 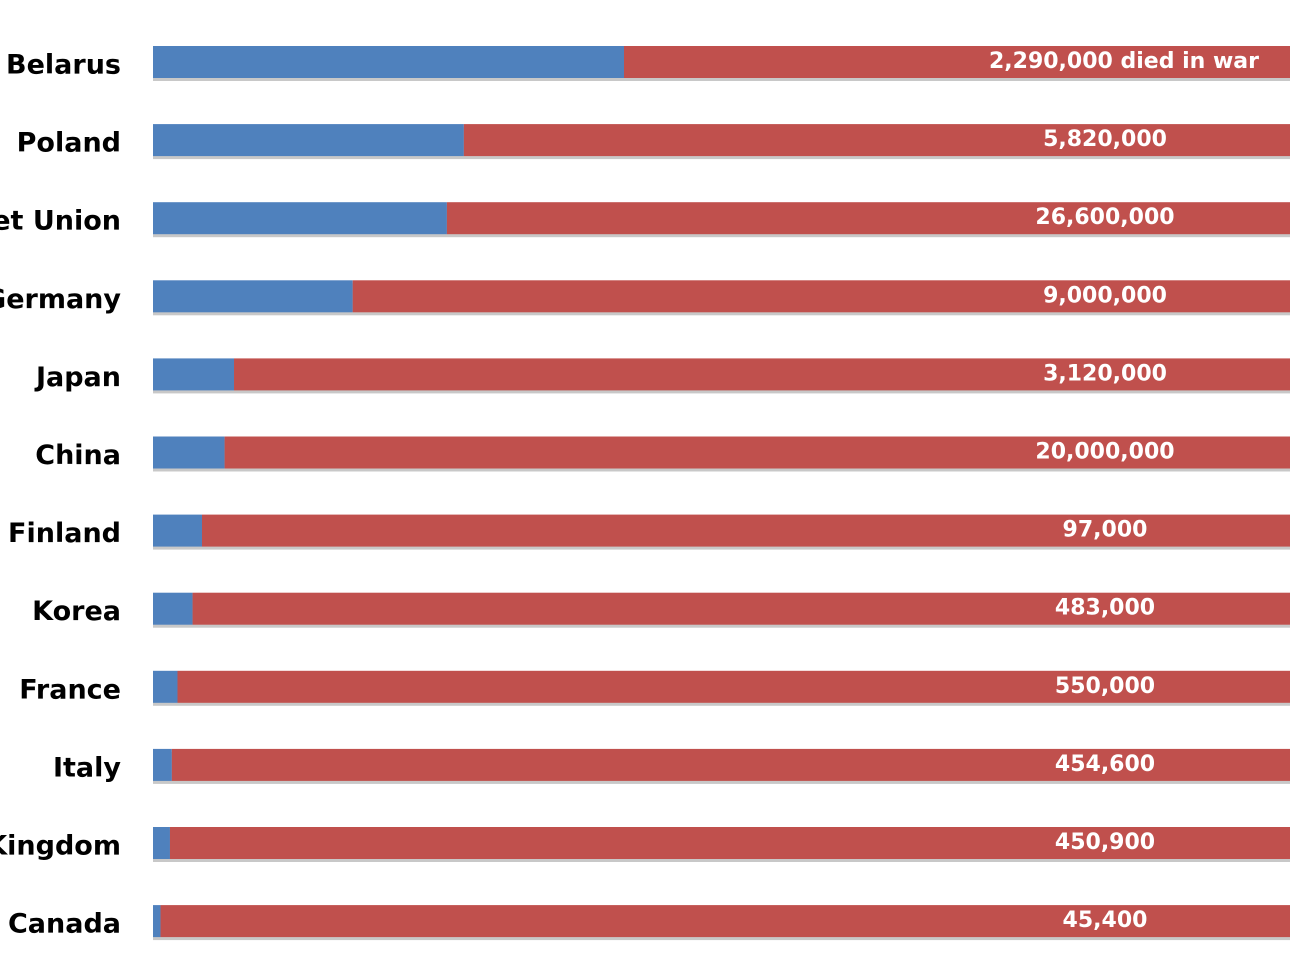 What do you see at coordinates (1105, 608) in the screenshot?
I see `bar-label: 483,000` at bounding box center [1105, 608].